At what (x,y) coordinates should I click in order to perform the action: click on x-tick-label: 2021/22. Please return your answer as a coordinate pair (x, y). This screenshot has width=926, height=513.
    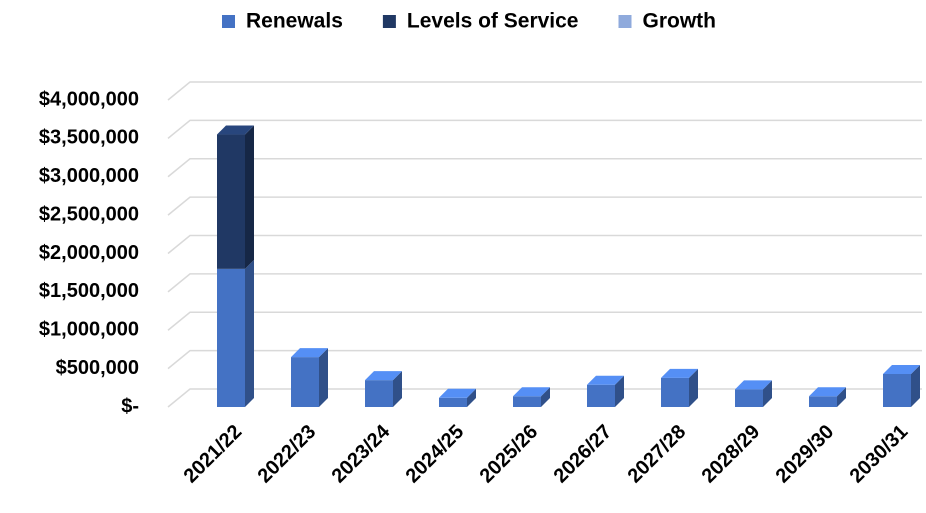
    Looking at the image, I should click on (213, 454).